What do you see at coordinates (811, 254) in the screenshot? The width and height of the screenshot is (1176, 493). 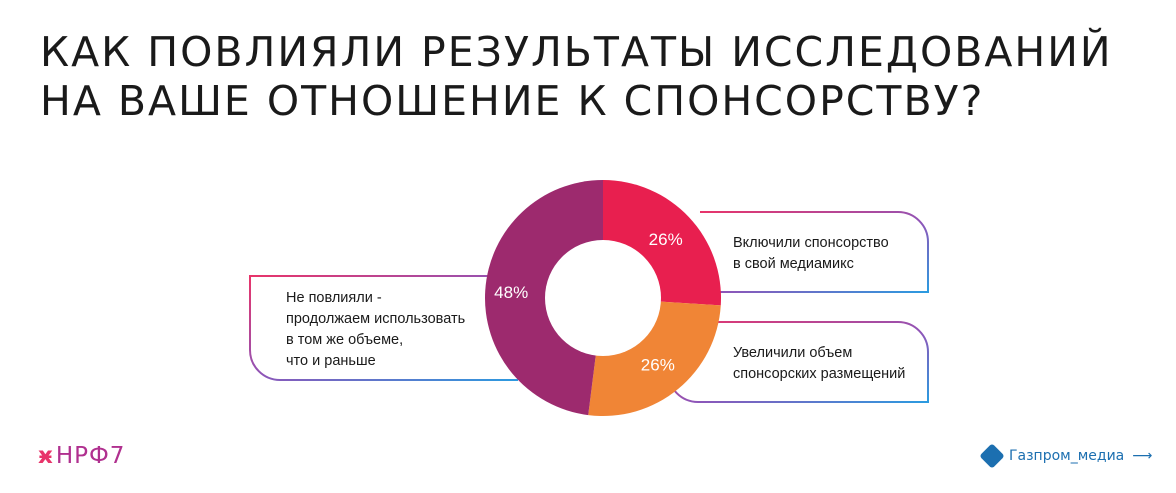 I see `callout-text-top-right: Включили спонсорство в свой медиамикс` at bounding box center [811, 254].